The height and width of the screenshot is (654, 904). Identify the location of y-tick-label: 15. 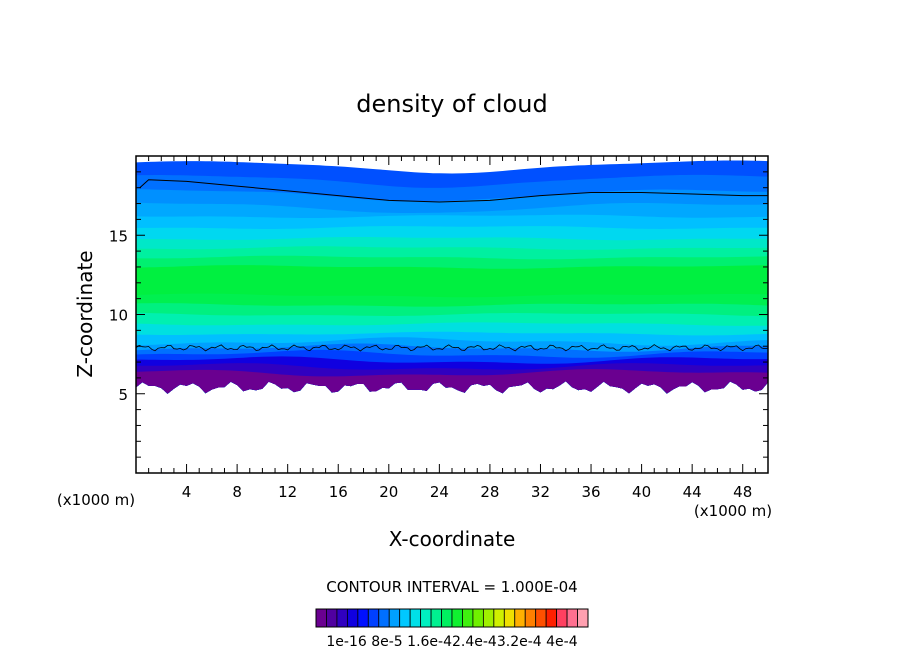
(118, 236).